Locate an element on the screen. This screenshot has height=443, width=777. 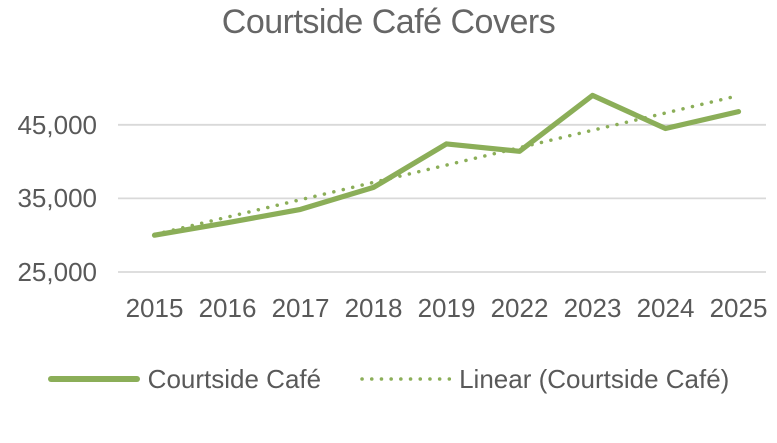
x-axis-label: 2019 is located at coordinates (446, 308).